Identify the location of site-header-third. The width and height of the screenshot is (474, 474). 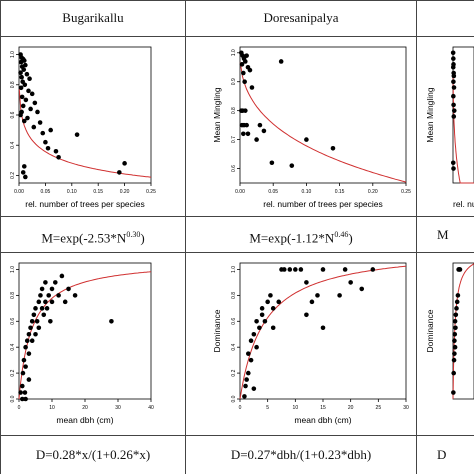
(445, 18).